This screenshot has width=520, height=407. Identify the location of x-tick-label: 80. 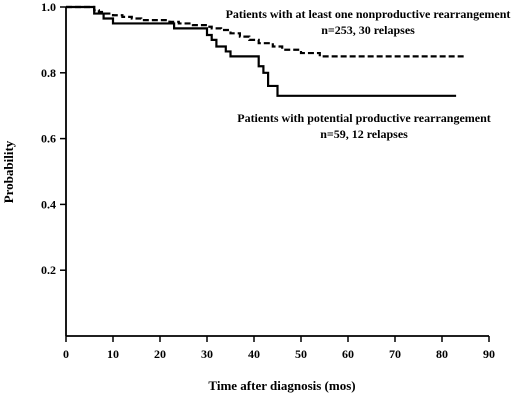
(442, 354).